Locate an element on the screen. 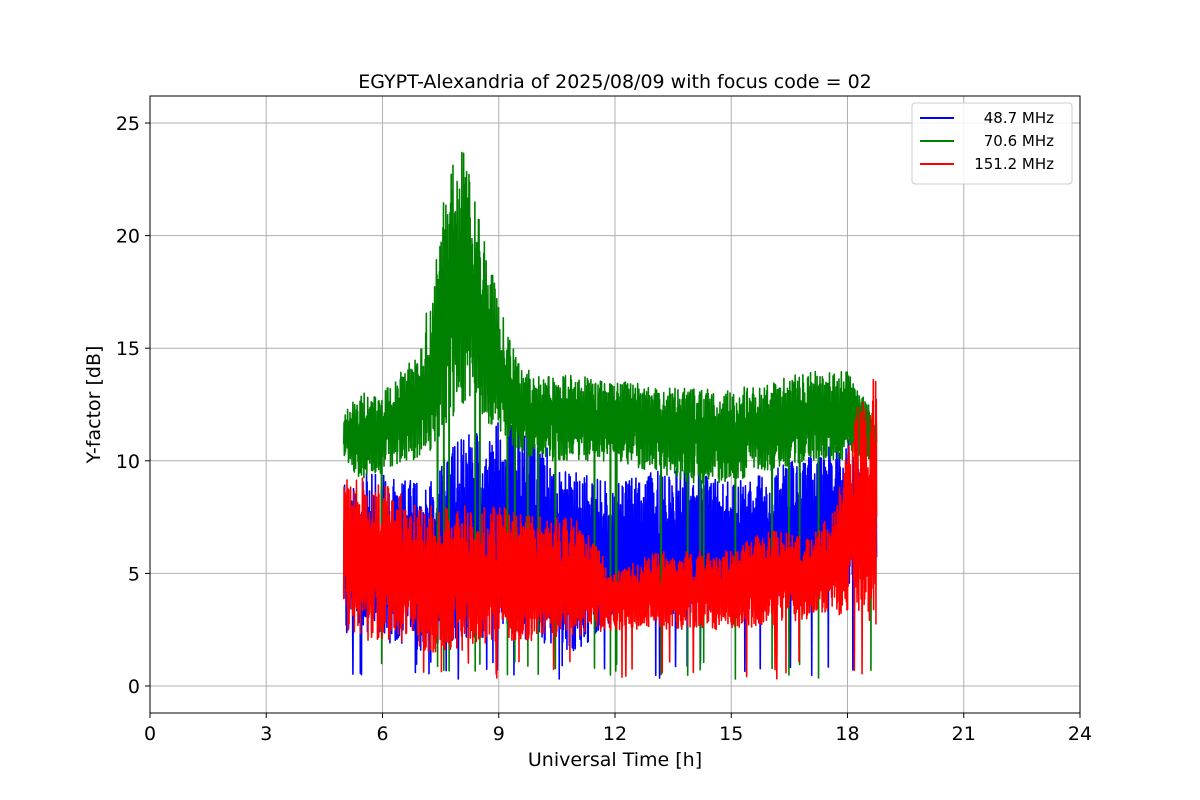  x-axis-label: Universal Time [h] is located at coordinates (615, 760).